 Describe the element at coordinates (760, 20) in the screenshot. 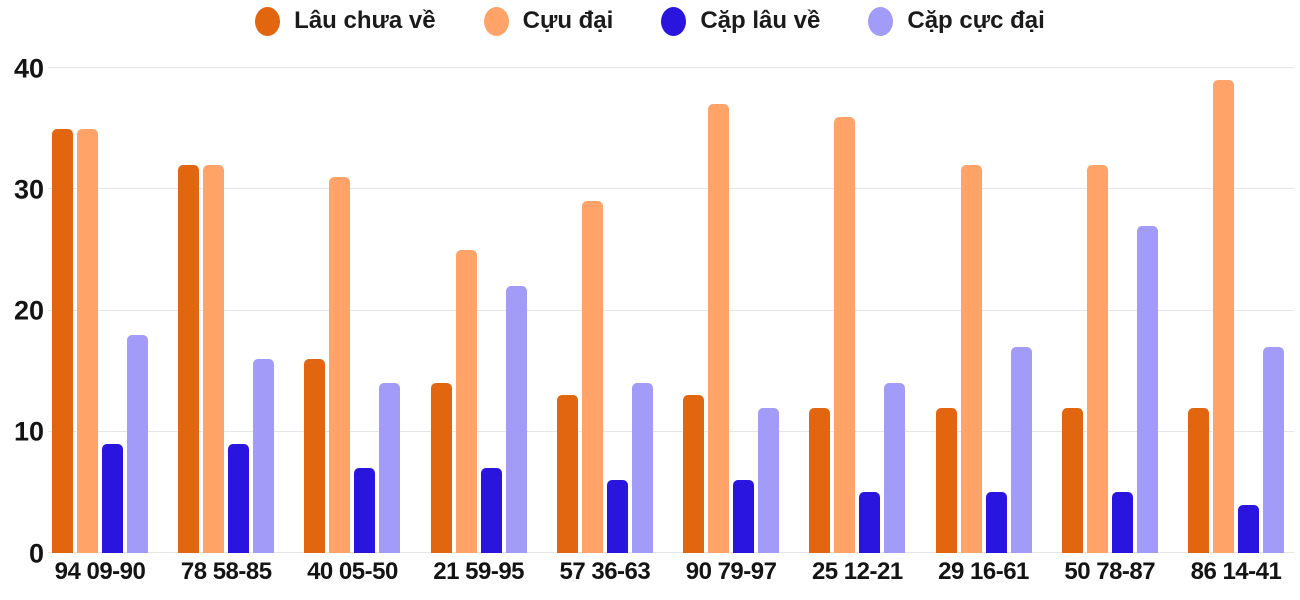

I see `legend-label: Cặp lâu về` at that location.